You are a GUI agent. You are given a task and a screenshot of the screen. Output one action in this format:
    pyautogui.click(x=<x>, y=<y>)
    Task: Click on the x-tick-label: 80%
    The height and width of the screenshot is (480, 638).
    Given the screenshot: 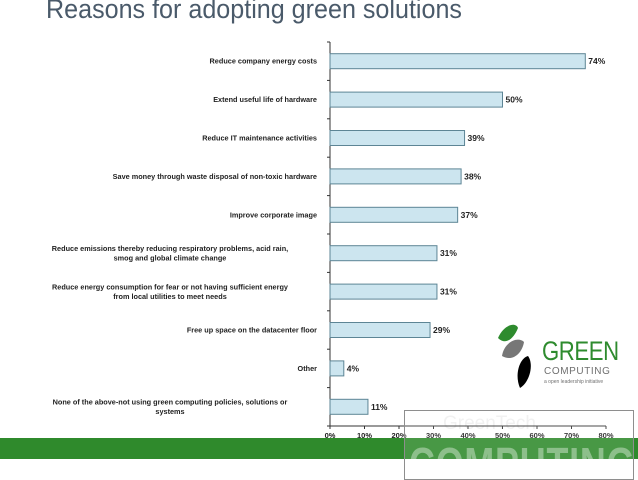 What is the action you would take?
    pyautogui.click(x=605, y=435)
    